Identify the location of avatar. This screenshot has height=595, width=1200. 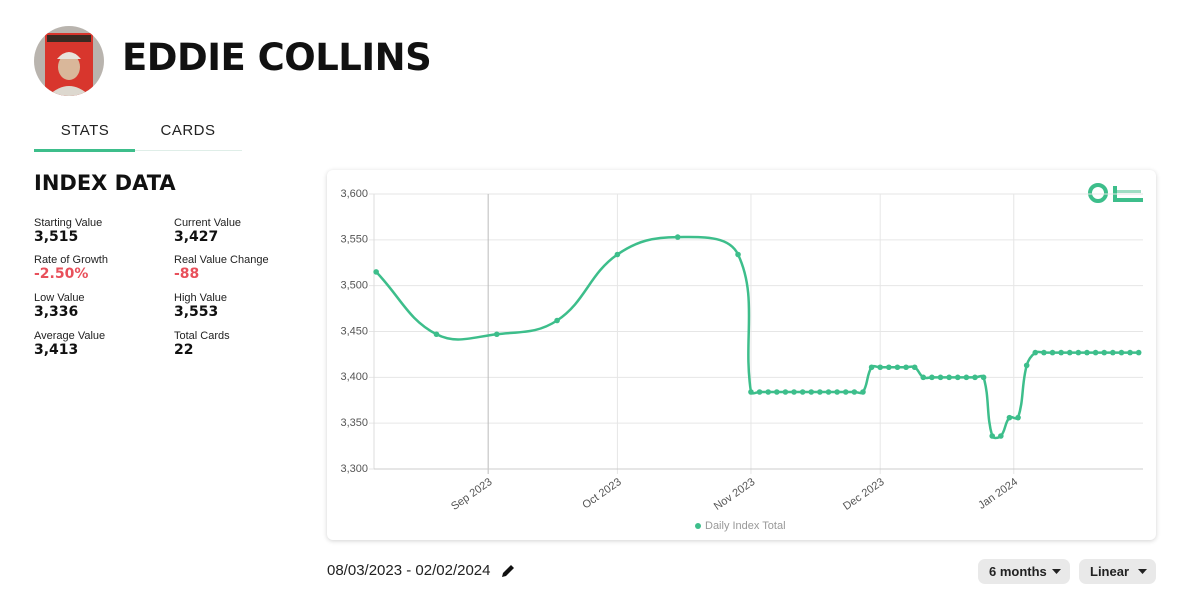
(69, 61).